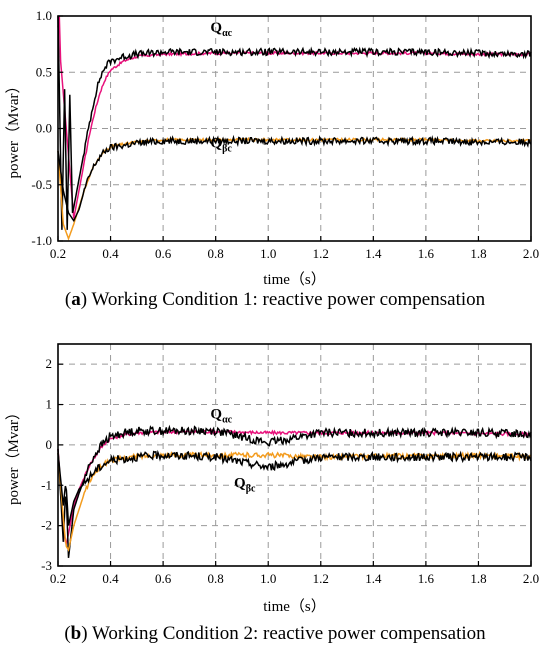 This screenshot has width=550, height=659. I want to click on y-tick-label: 1, so click(49, 404).